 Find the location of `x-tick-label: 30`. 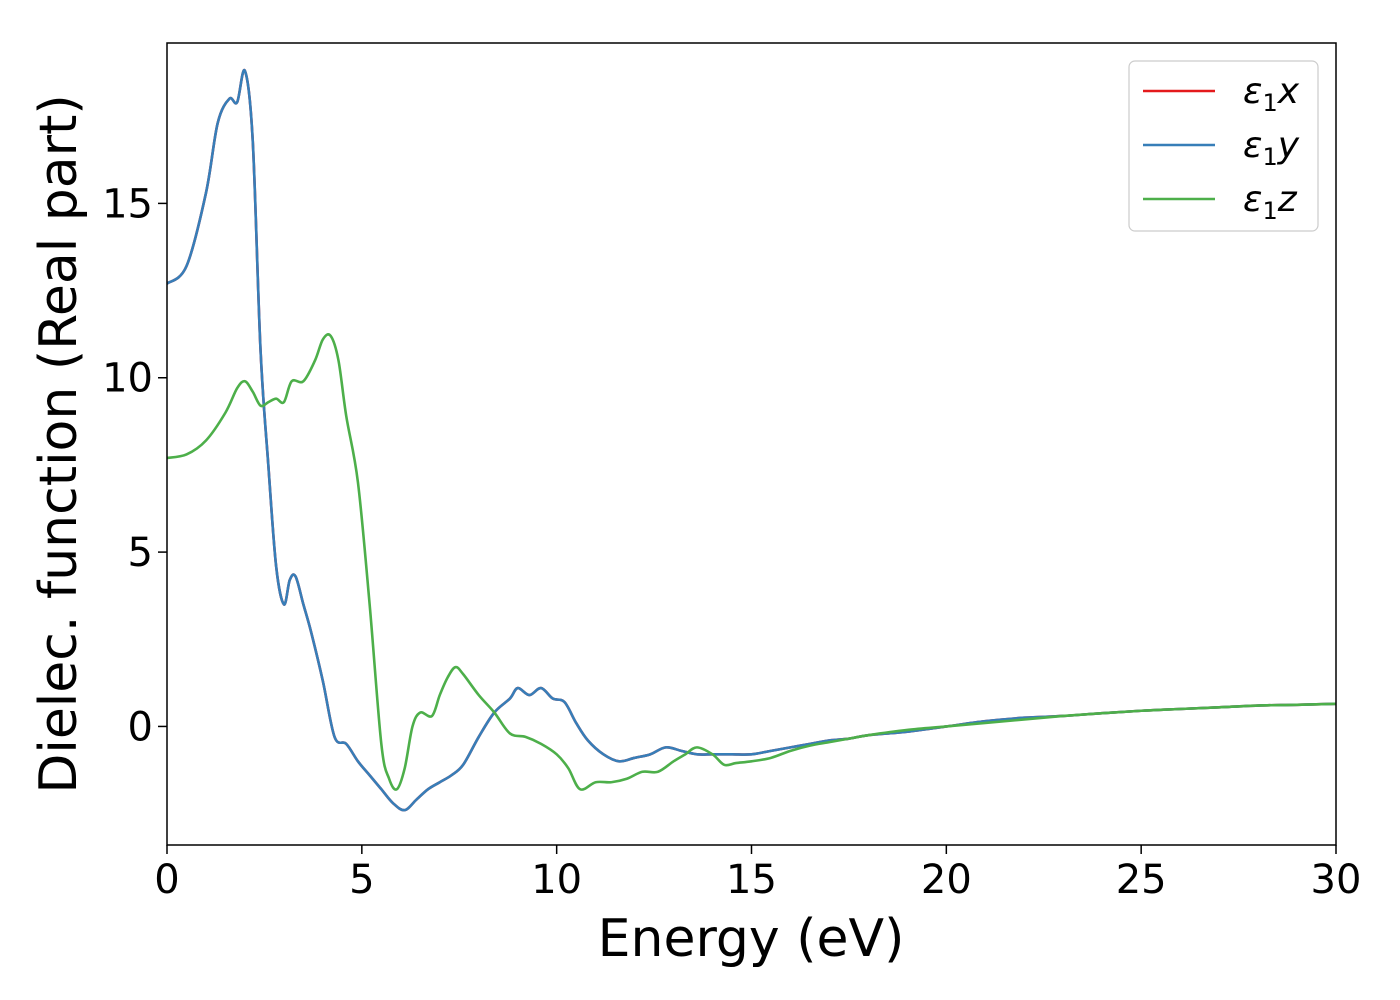

x-tick-label: 30 is located at coordinates (1336, 880).